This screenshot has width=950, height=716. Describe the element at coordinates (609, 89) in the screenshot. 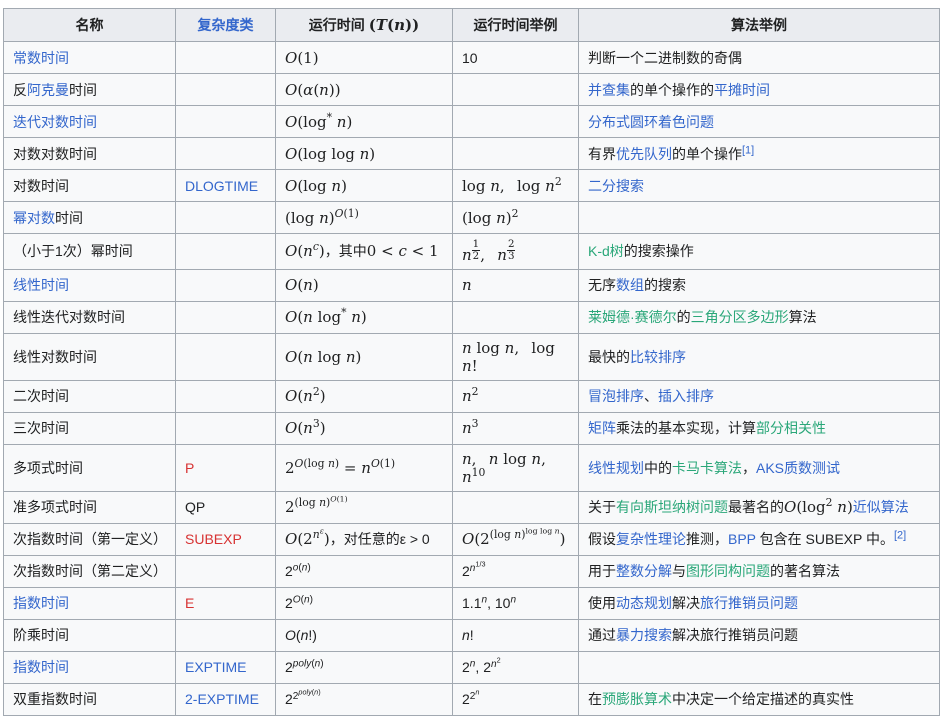

I see `wiki-link: 并查集` at that location.